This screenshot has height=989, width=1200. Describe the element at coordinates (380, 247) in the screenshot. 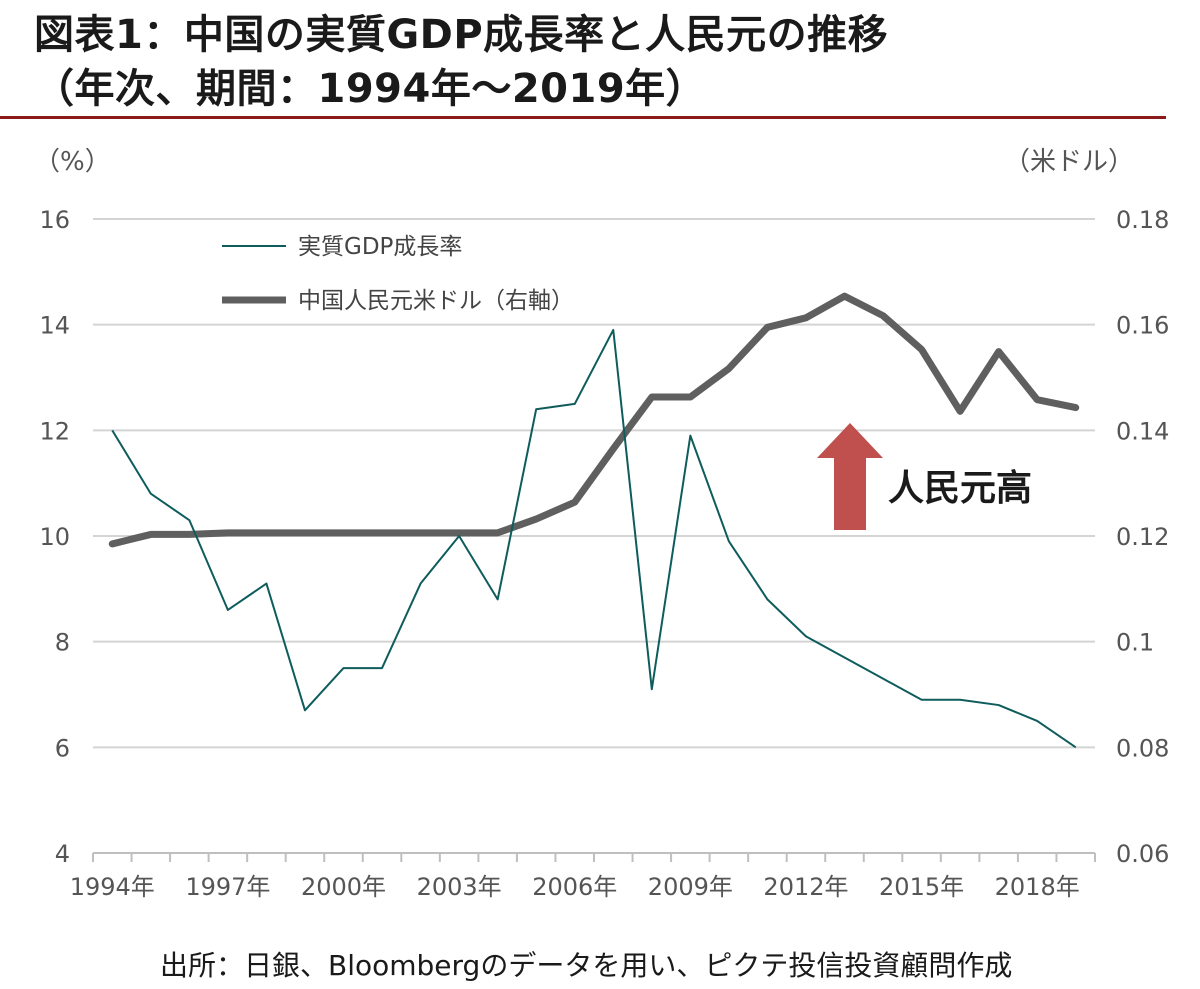

I see `legend-label-gdp: 実質GDP成長率` at that location.